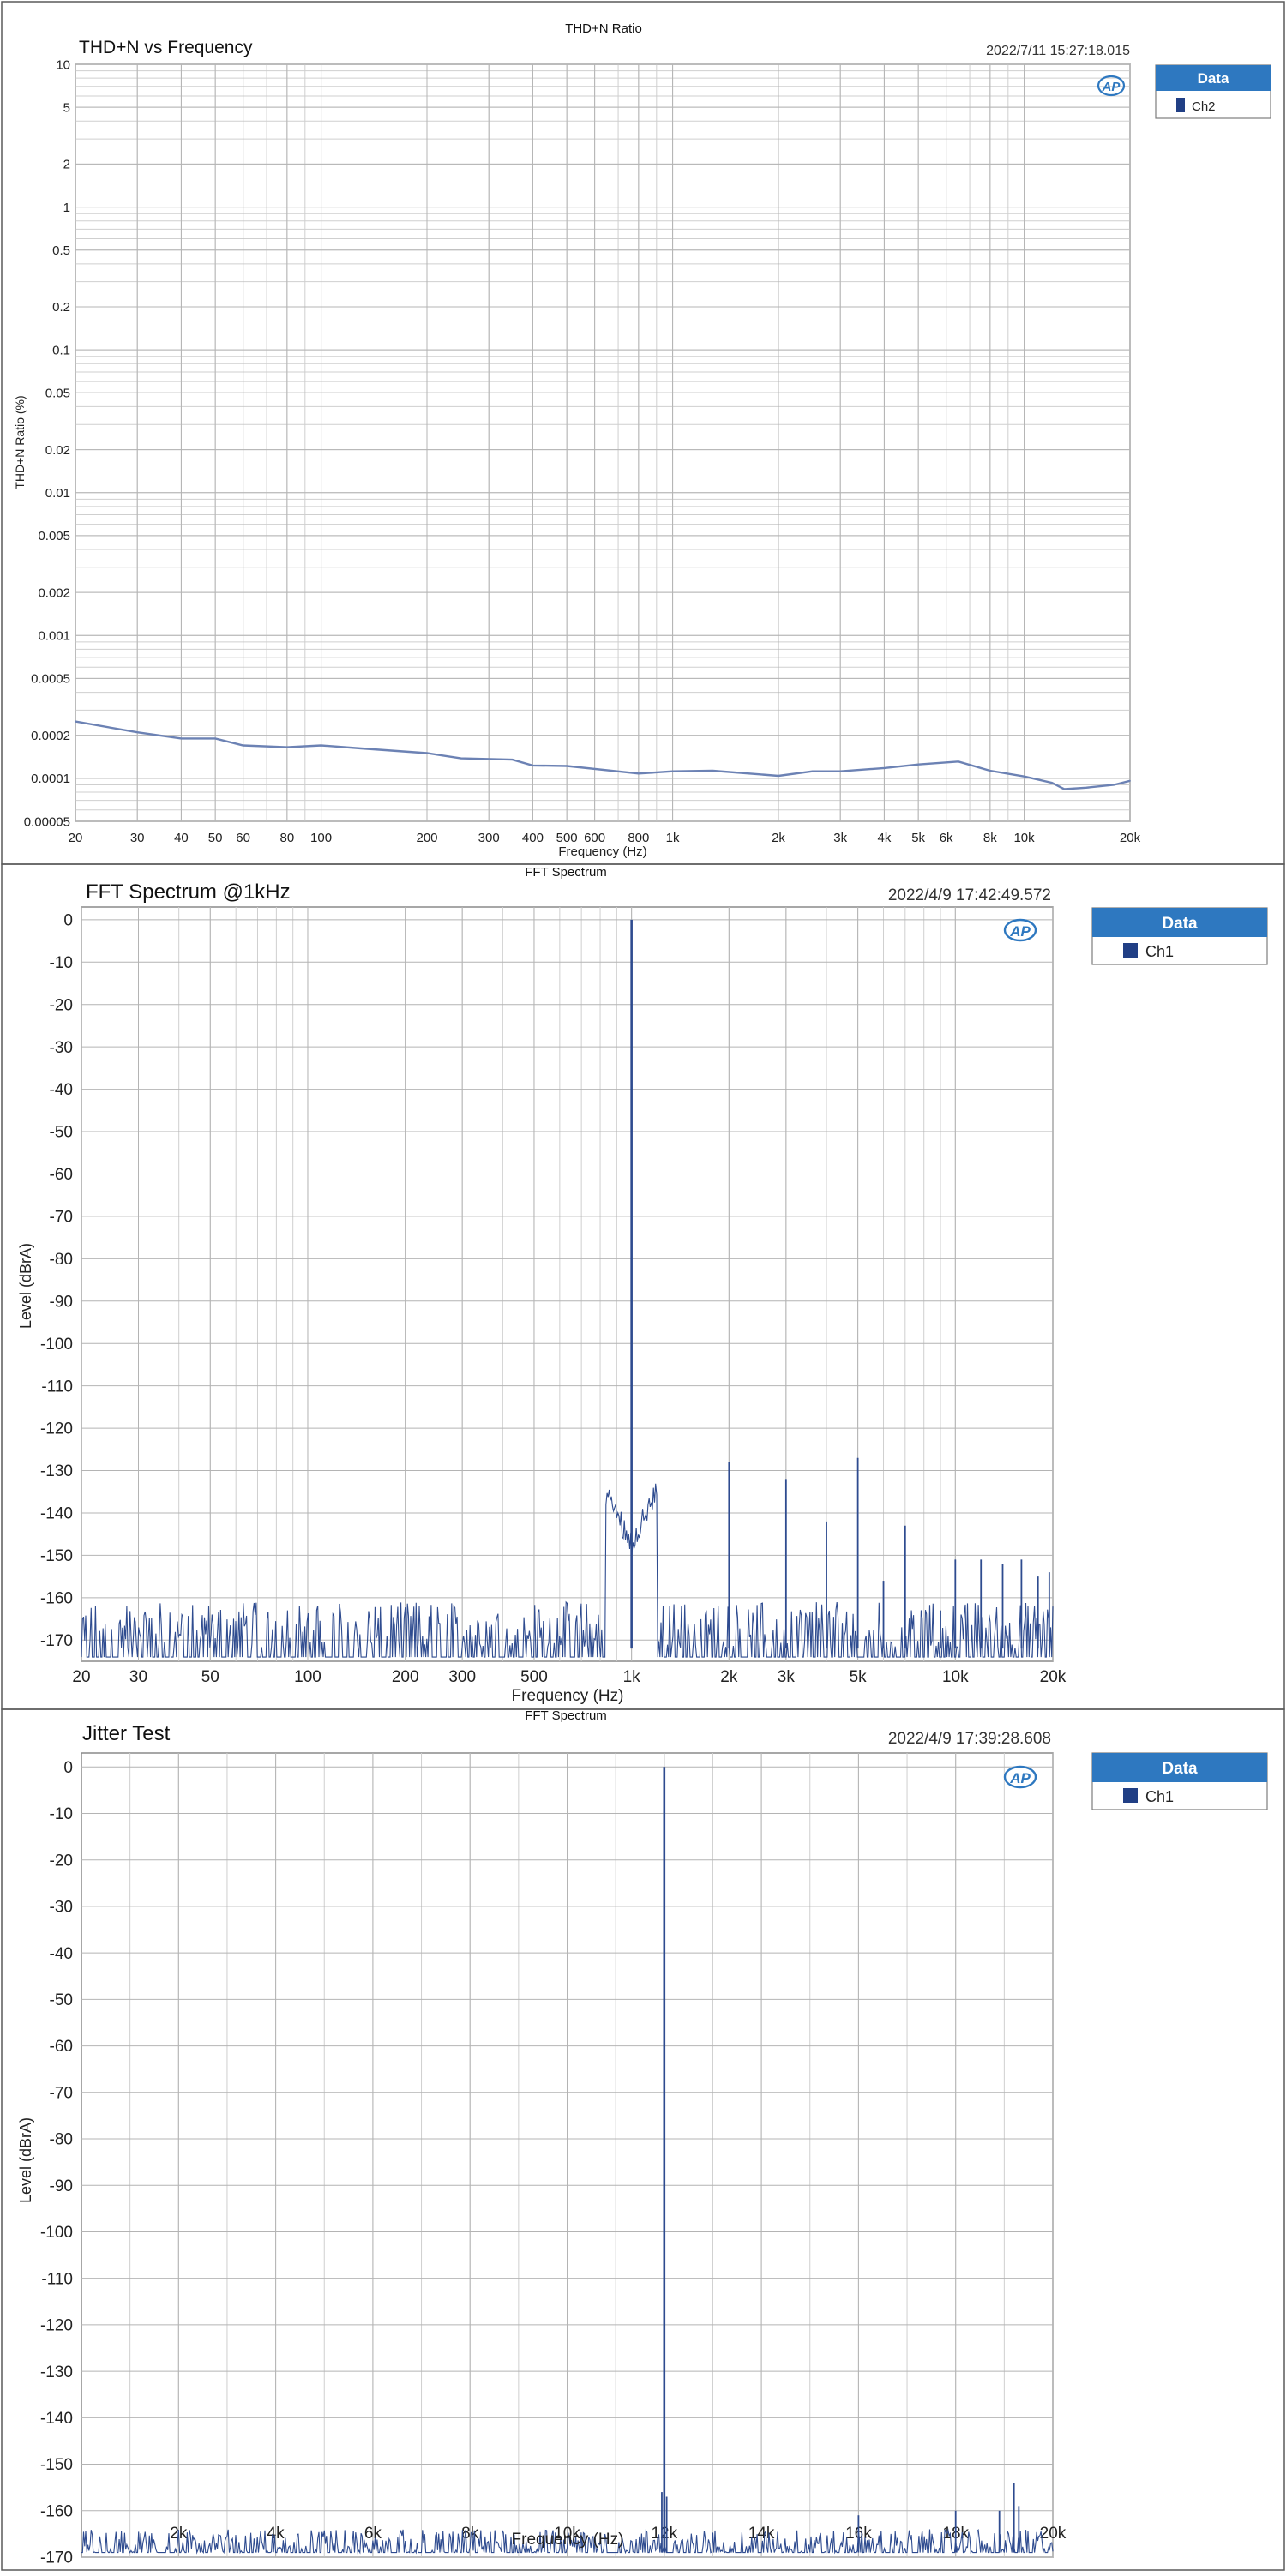  What do you see at coordinates (63, 64) in the screenshot?
I see `y-tick-label: 10` at bounding box center [63, 64].